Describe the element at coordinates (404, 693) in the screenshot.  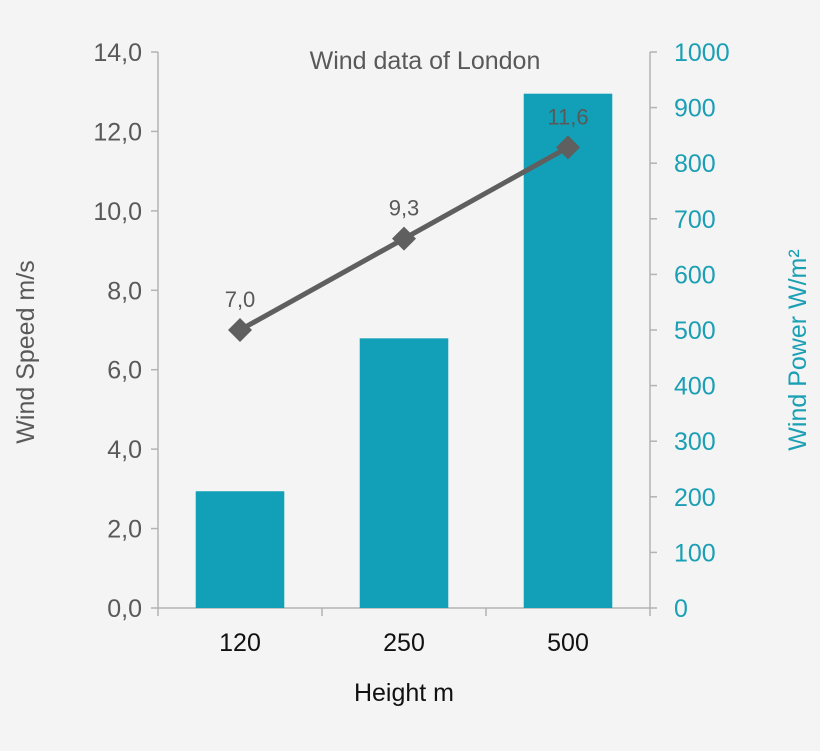
I see `x-axis-title: Height m` at that location.